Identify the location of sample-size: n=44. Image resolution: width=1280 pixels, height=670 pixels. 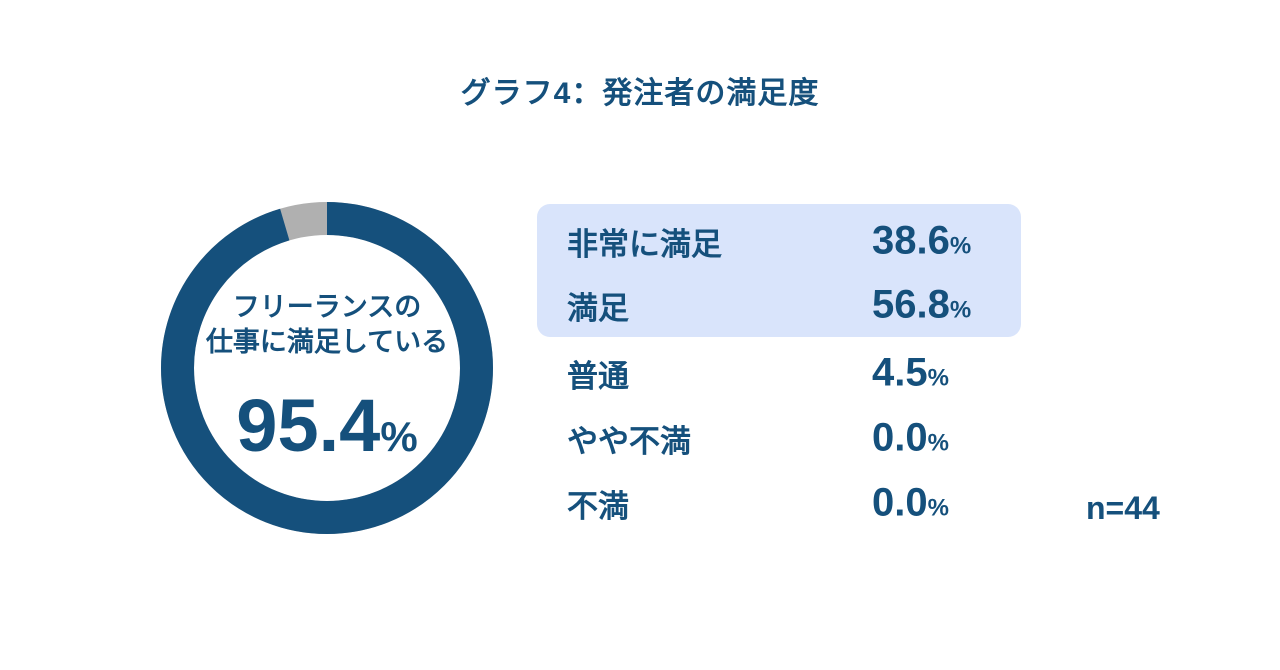
(1123, 508).